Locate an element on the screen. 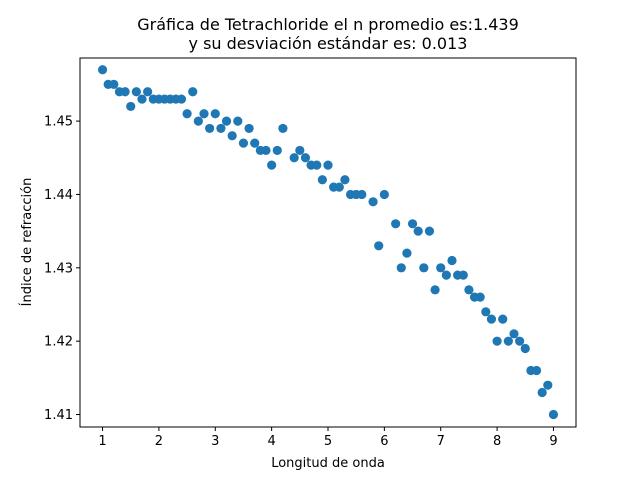  x-tick-label: 1 is located at coordinates (102, 441).